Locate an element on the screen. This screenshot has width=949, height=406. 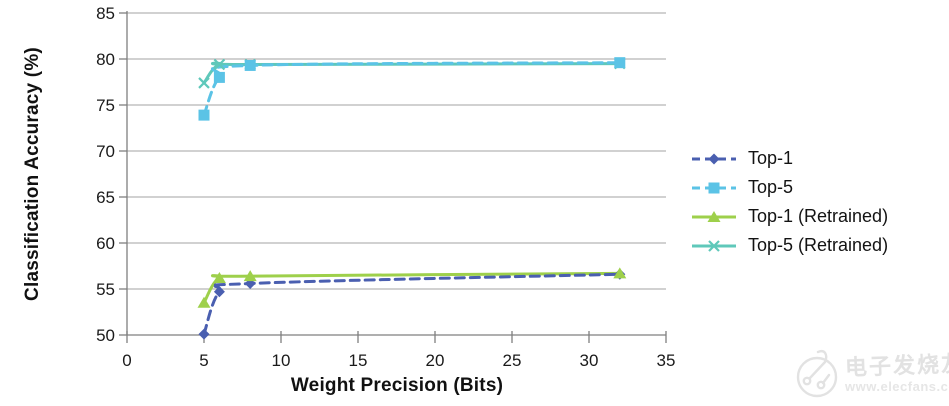
x-axis-title: Weight Precision (Bits) is located at coordinates (397, 385).